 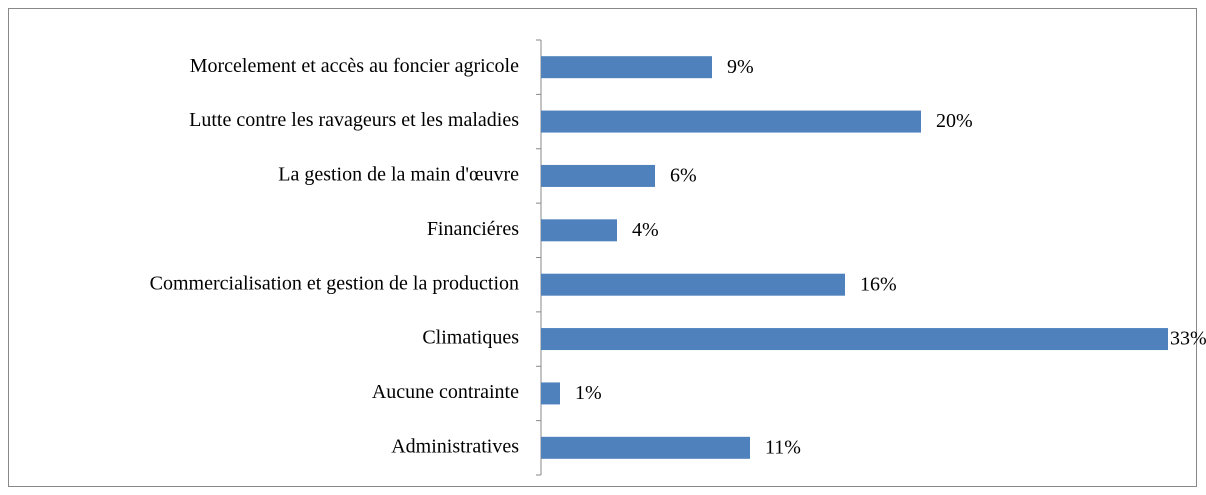 I want to click on data-label: 1%, so click(x=588, y=393).